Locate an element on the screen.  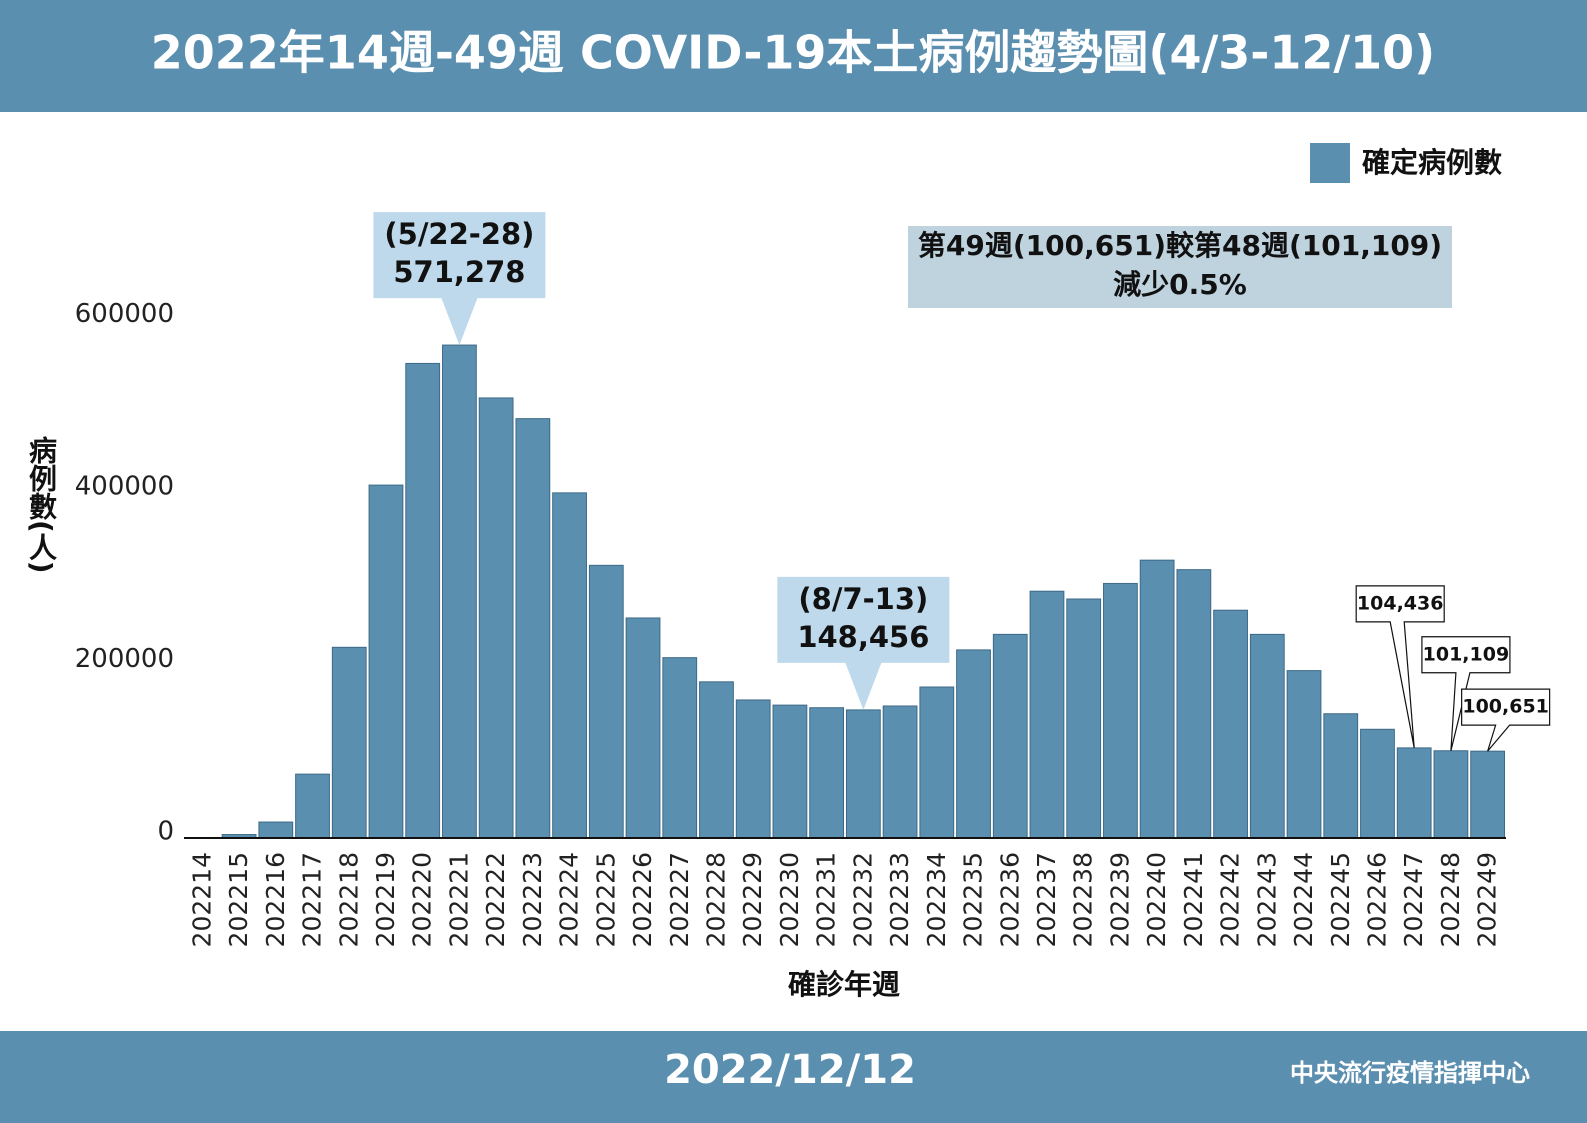
annotation: (5/22-28) is located at coordinates (459, 234).